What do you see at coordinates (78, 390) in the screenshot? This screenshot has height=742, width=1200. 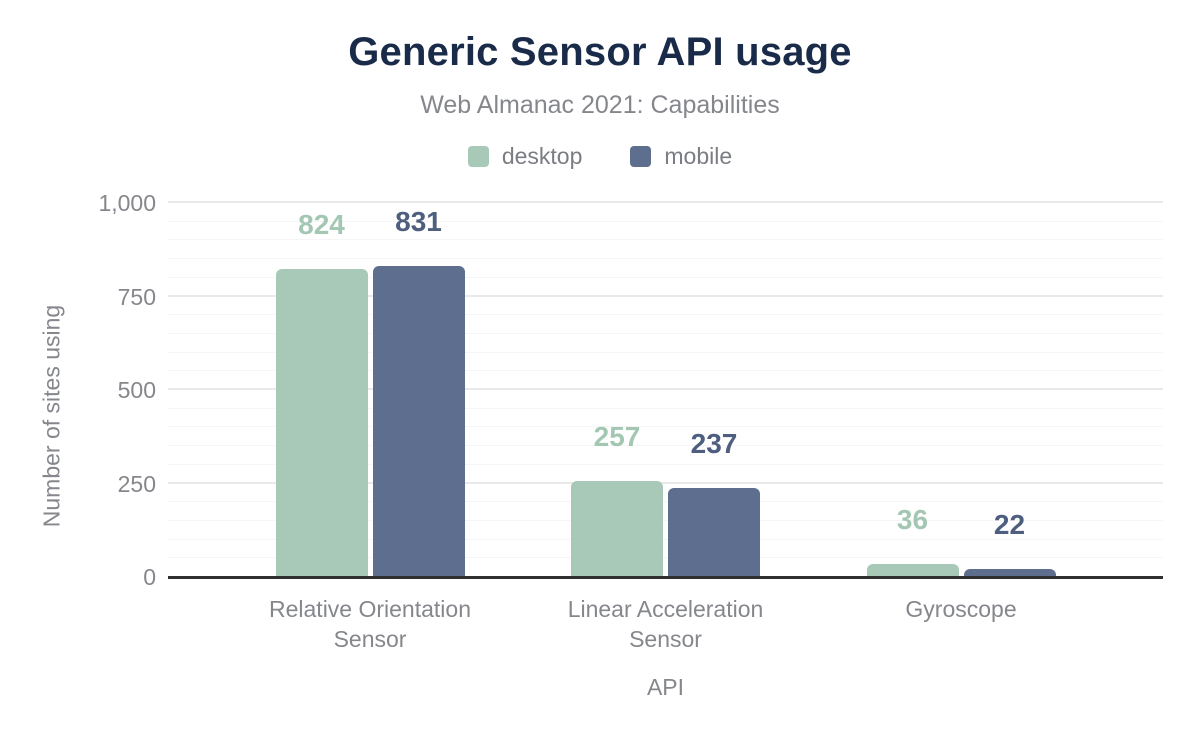 I see `y-axis-ticks: 0 250 500 750 1,000` at bounding box center [78, 390].